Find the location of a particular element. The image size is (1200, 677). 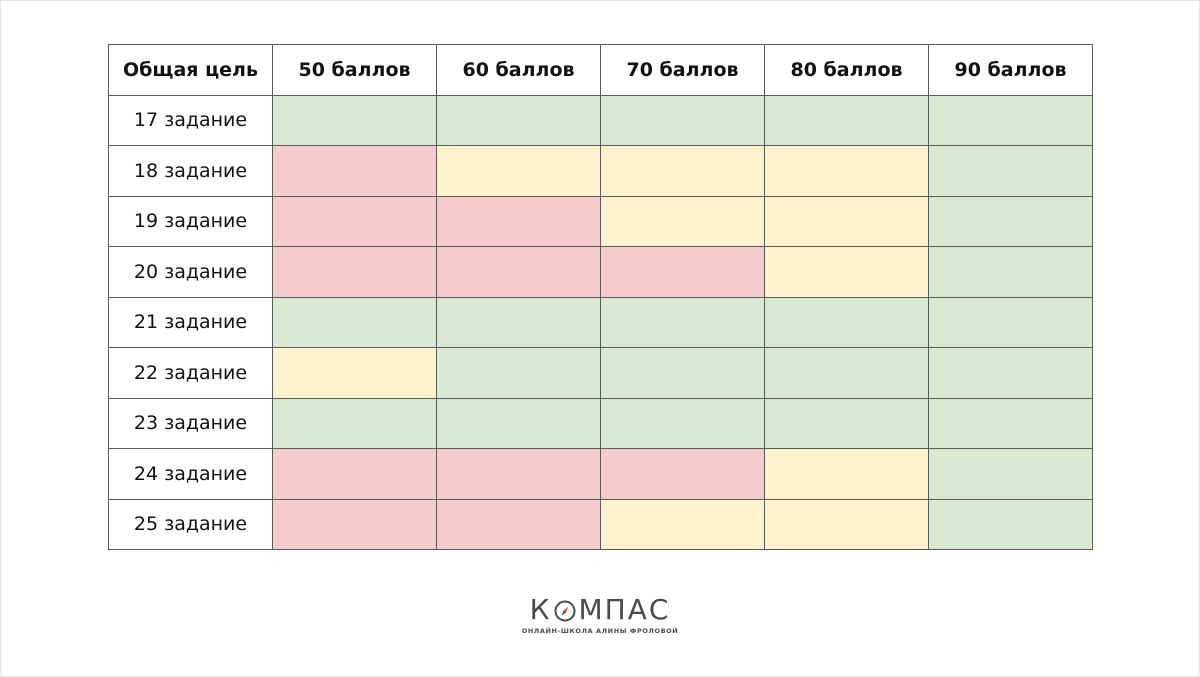

logo-wordmark: К МПАС is located at coordinates (600, 610).